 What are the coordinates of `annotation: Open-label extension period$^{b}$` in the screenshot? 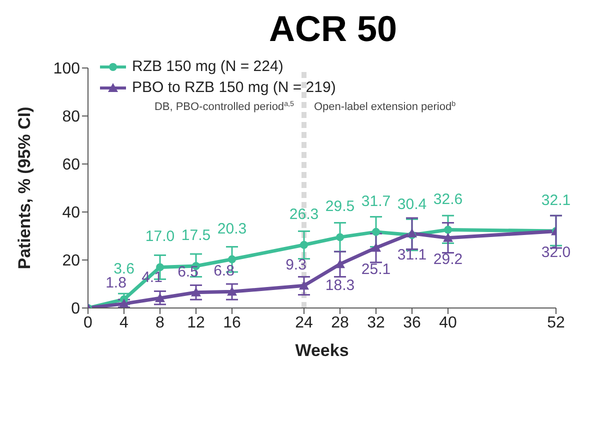 It's located at (385, 106).